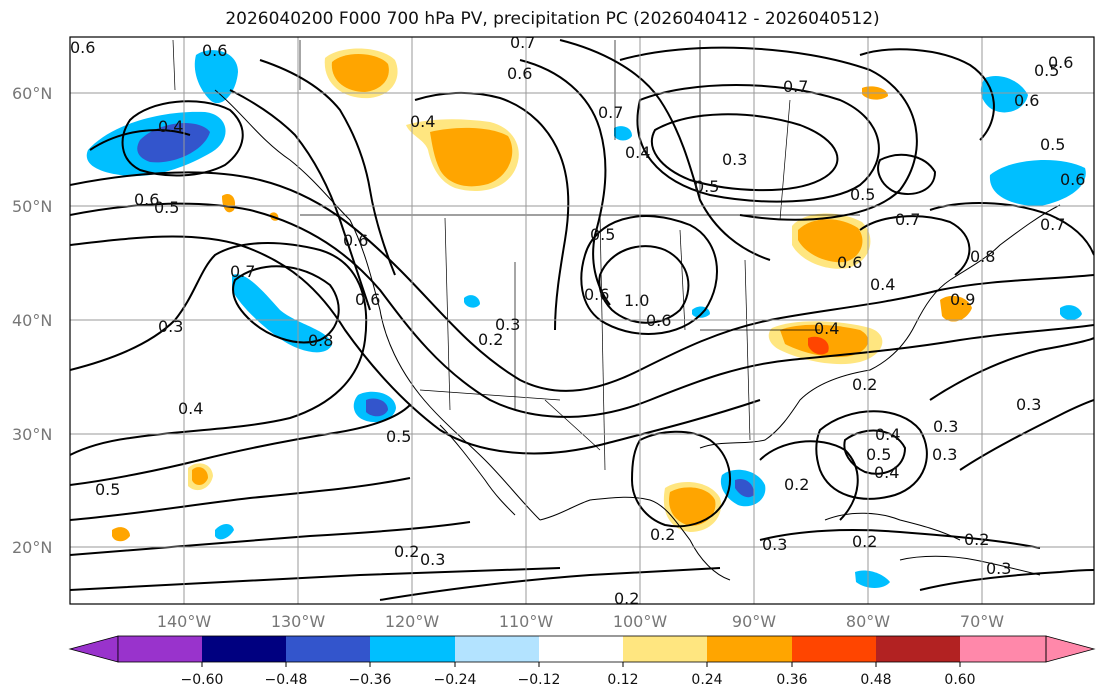 This screenshot has width=1105, height=698. What do you see at coordinates (962, 299) in the screenshot?
I see `contour-label: 0.9` at bounding box center [962, 299].